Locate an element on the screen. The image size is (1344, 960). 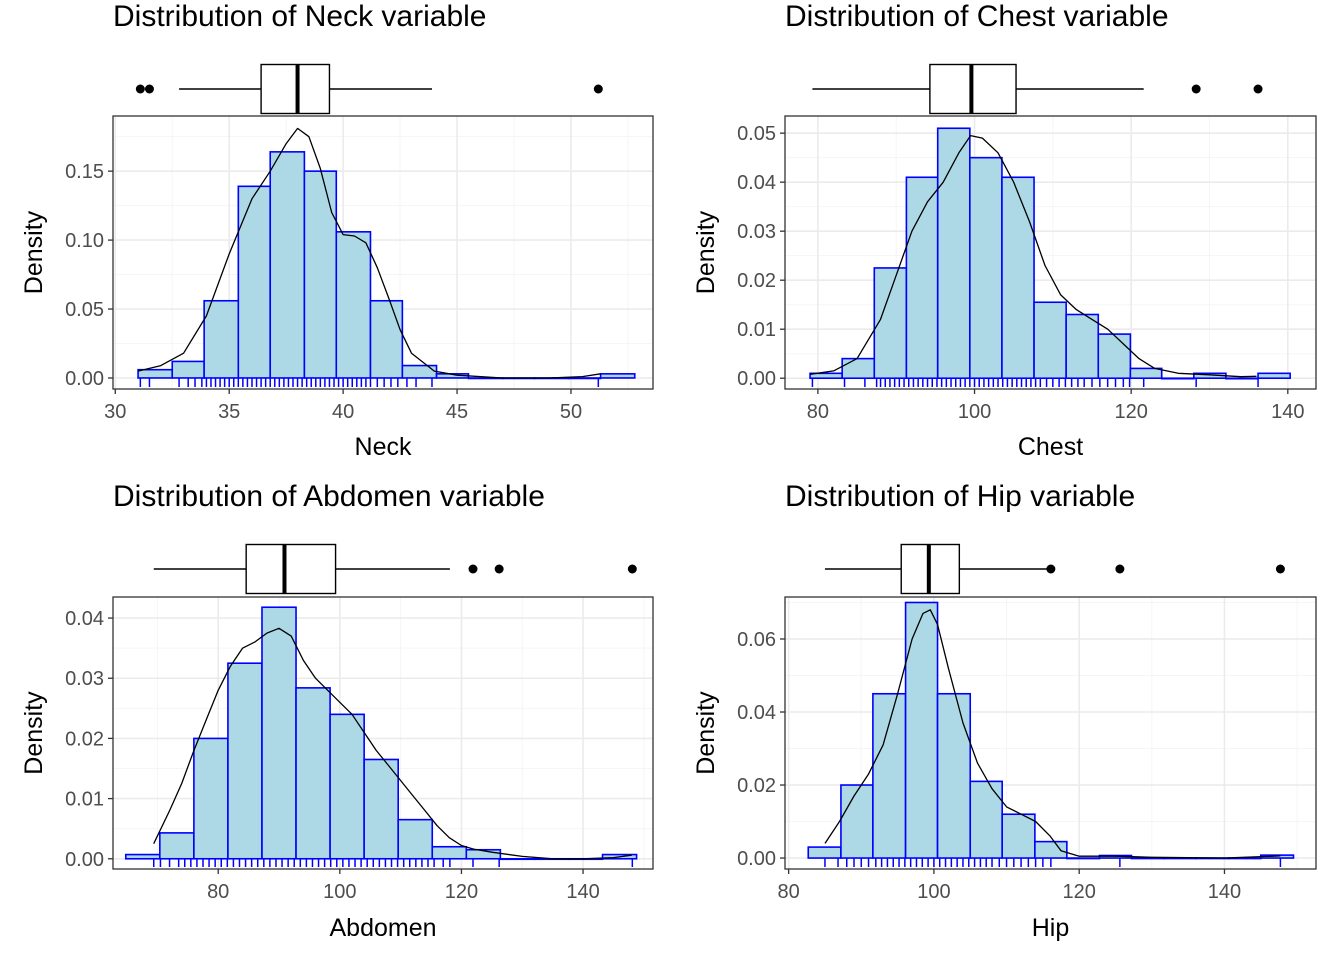
chart-title: Distribution of Abdomen variable is located at coordinates (329, 496).